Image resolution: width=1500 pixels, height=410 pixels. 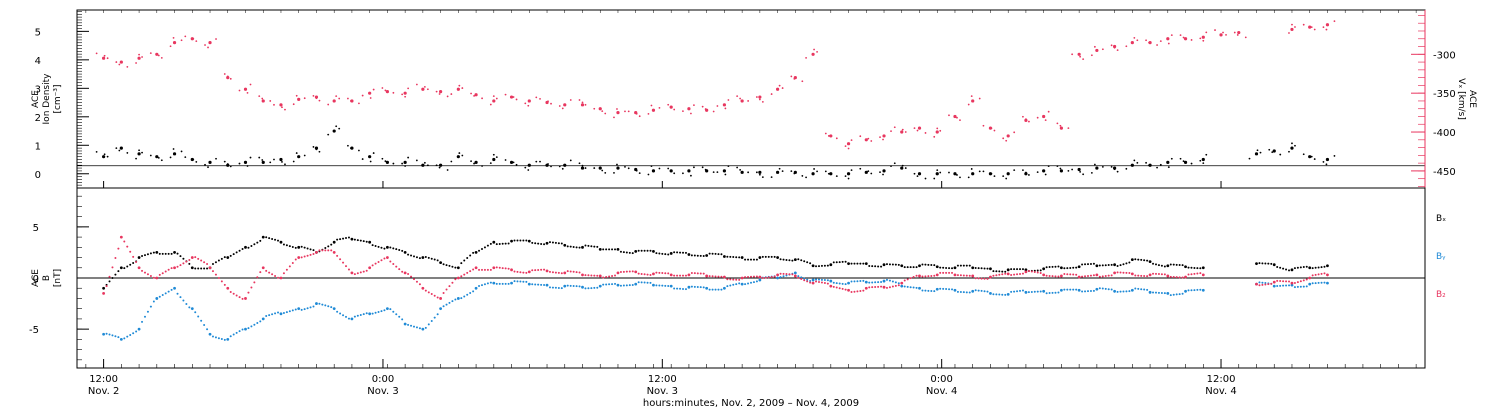 I want to click on vx-tick-label: -350, so click(x=1444, y=94).